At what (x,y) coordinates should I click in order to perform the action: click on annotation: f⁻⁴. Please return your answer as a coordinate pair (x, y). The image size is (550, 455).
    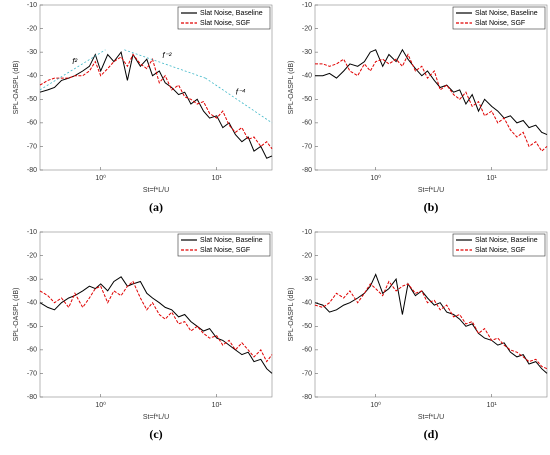
    Looking at the image, I should click on (241, 92).